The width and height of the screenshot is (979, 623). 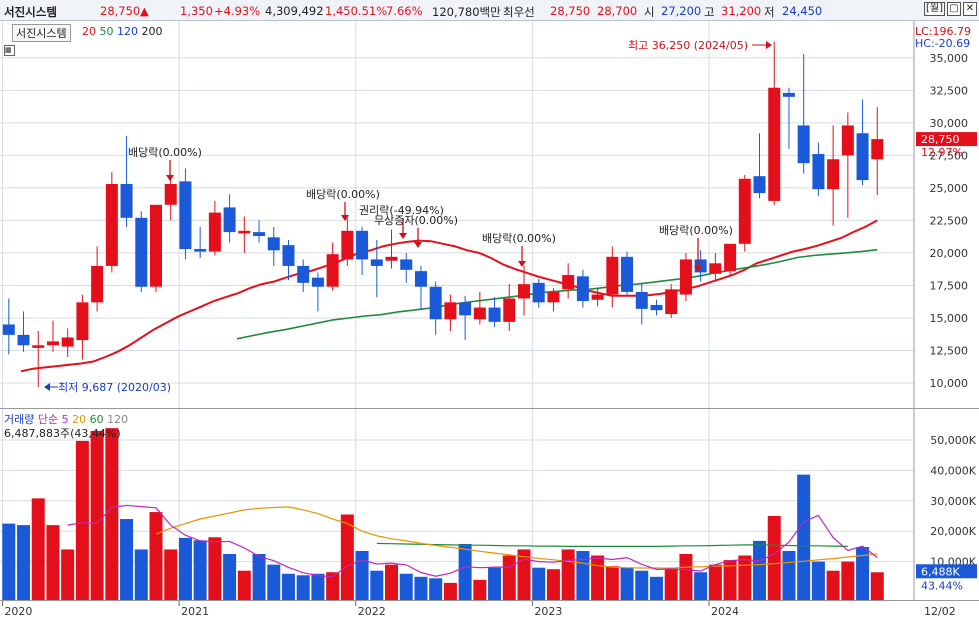 I want to click on x-tick-label: 2023, so click(x=548, y=611).